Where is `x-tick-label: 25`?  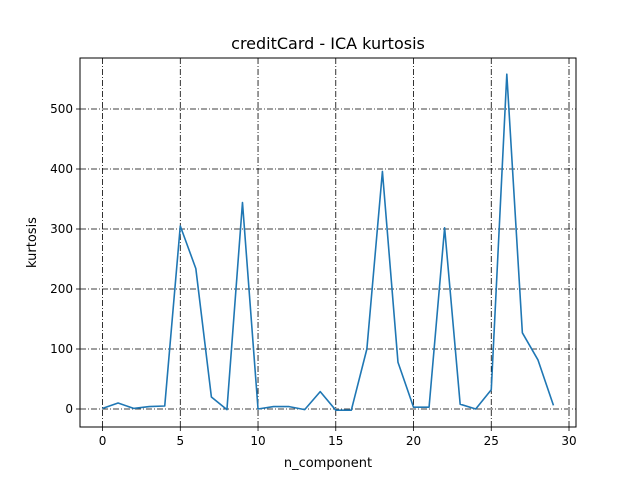 x-tick-label: 25 is located at coordinates (491, 441).